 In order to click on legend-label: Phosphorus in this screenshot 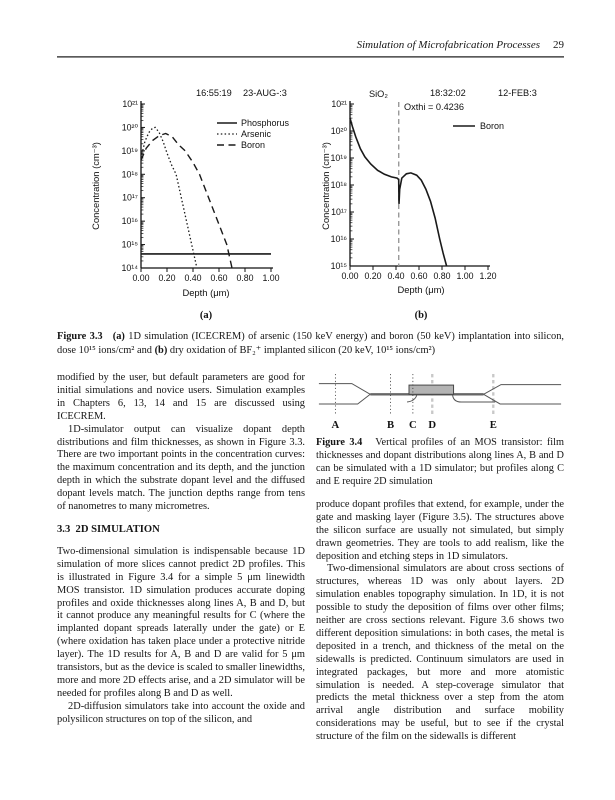, I will do `click(265, 123)`.